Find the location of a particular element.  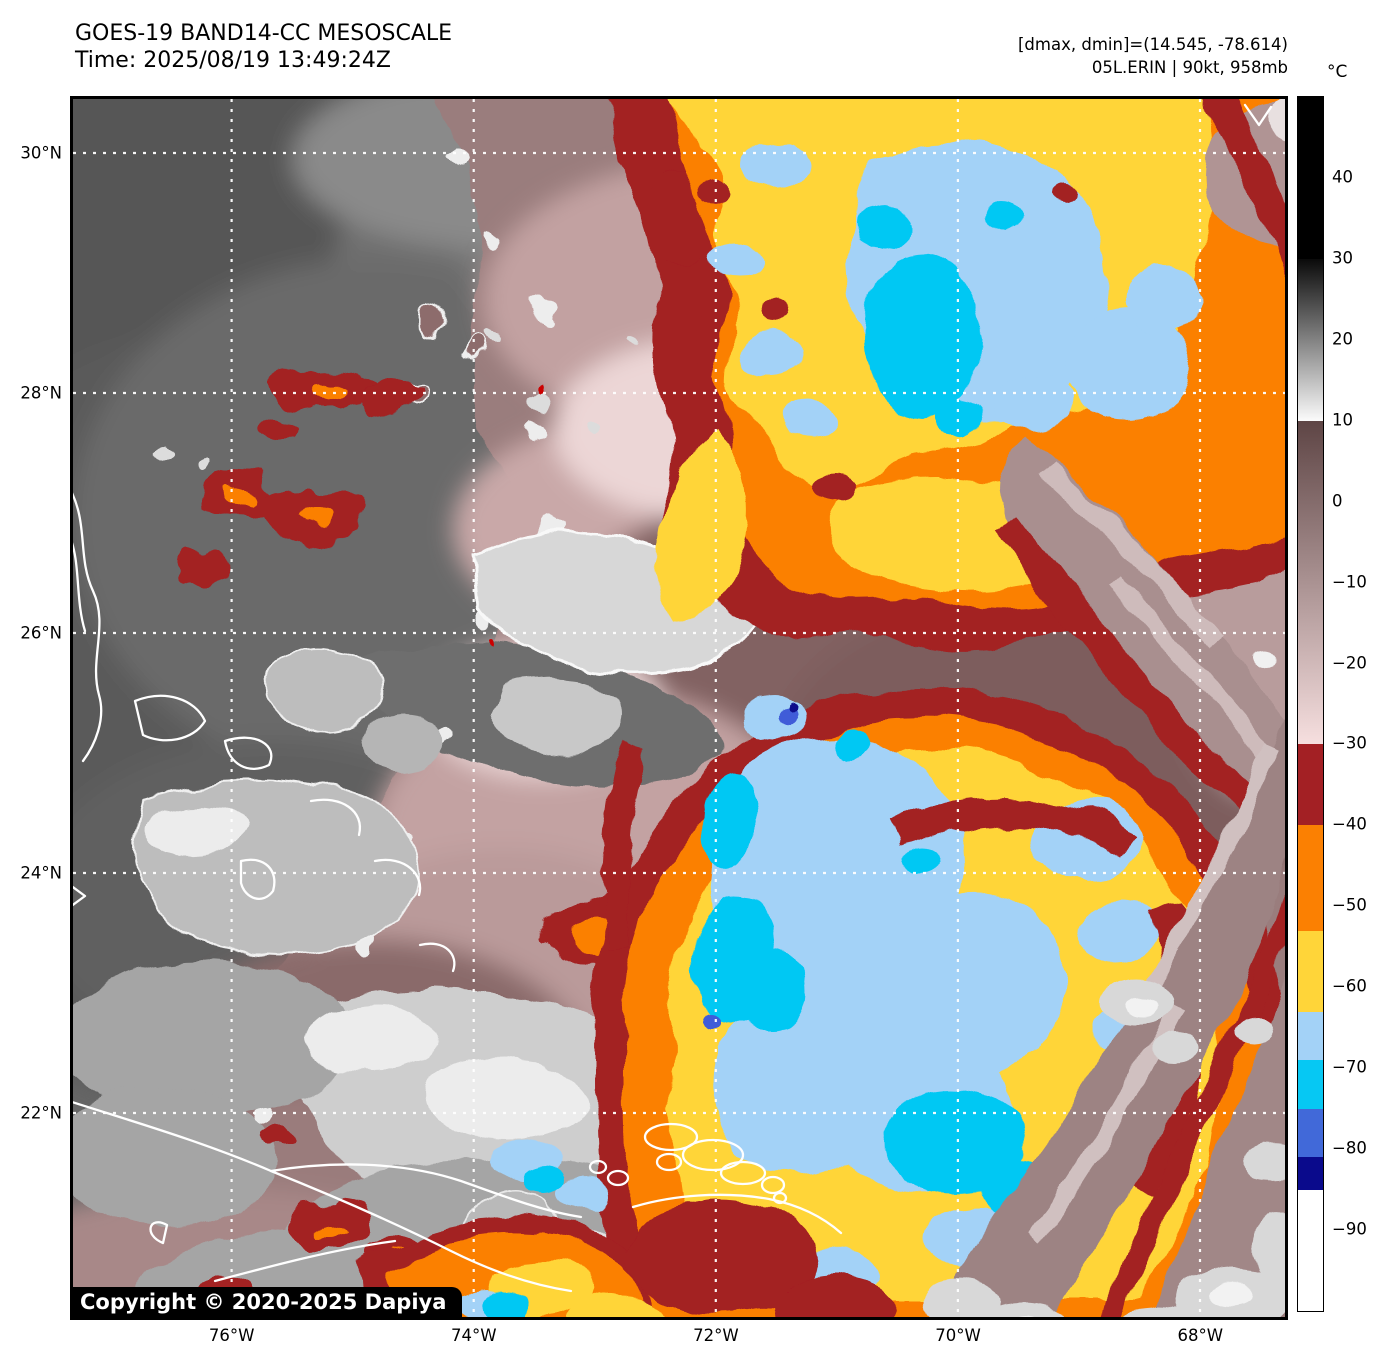

copyright-label: Copyright © 2020-2025 Dapiya is located at coordinates (266, 1303).